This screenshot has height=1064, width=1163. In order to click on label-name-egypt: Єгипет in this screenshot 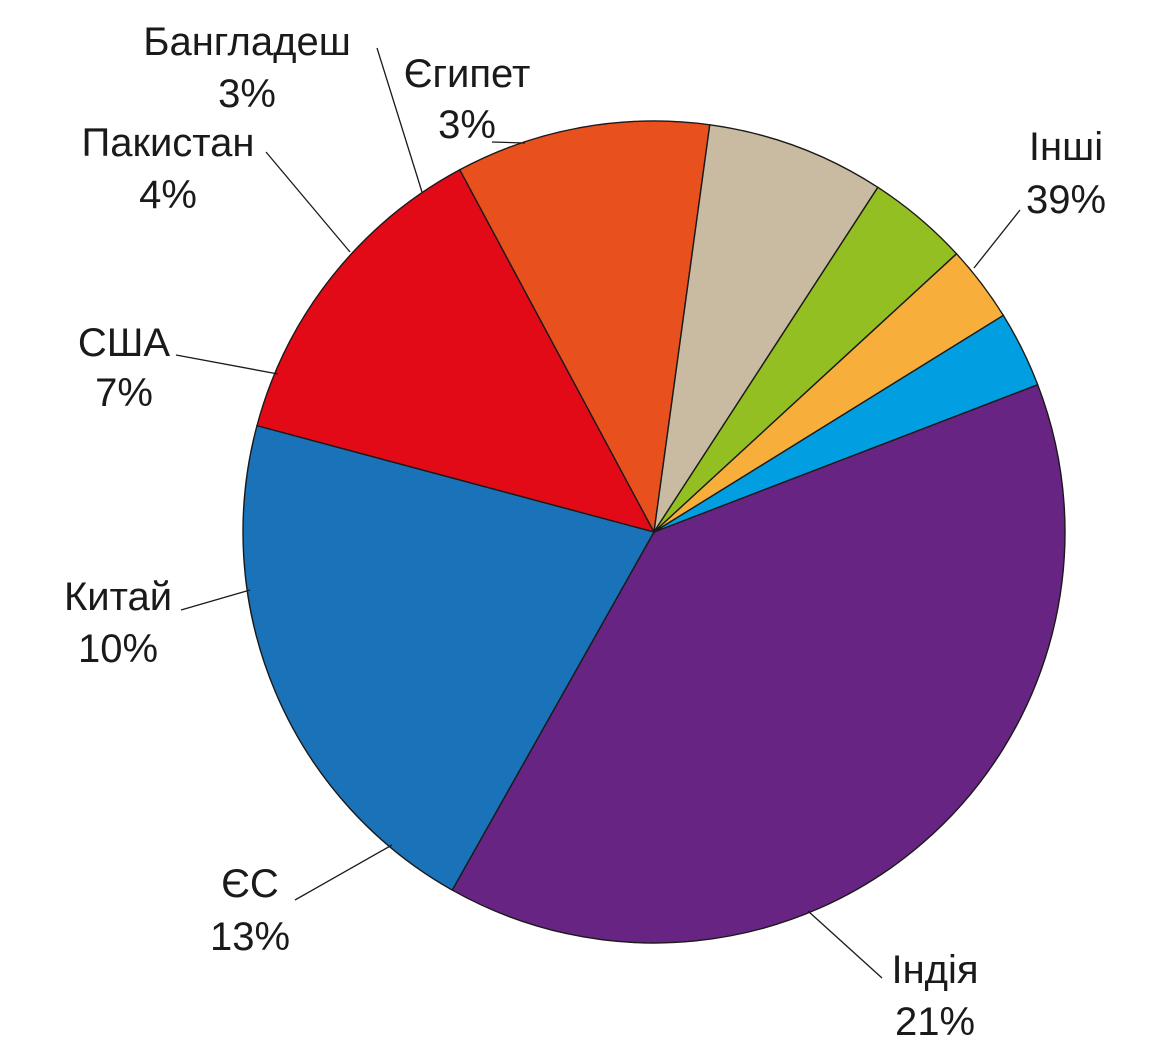, I will do `click(467, 74)`.